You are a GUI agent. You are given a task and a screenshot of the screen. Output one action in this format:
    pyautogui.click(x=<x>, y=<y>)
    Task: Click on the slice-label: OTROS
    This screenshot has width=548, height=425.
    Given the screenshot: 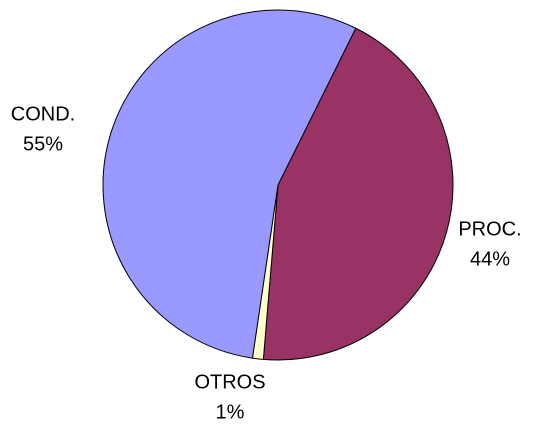 What is the action you would take?
    pyautogui.click(x=229, y=382)
    